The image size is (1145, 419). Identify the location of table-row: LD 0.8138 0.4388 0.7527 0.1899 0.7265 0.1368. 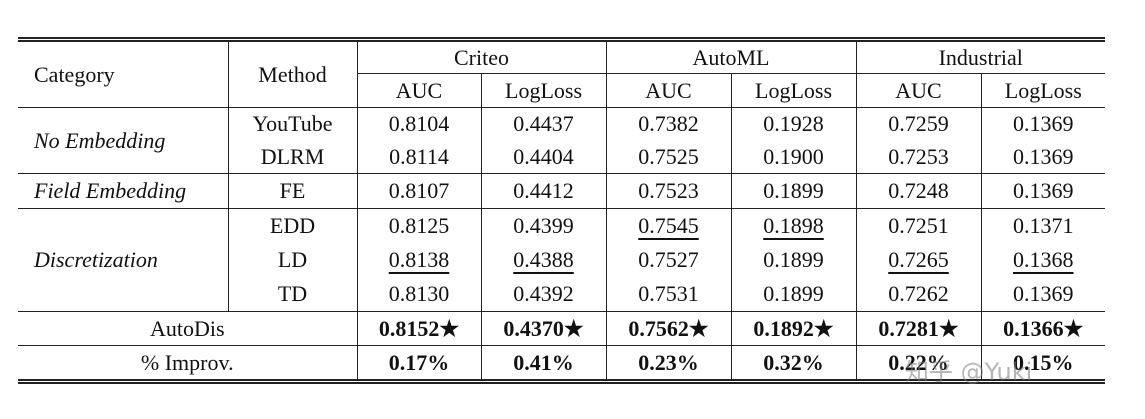
(562, 260).